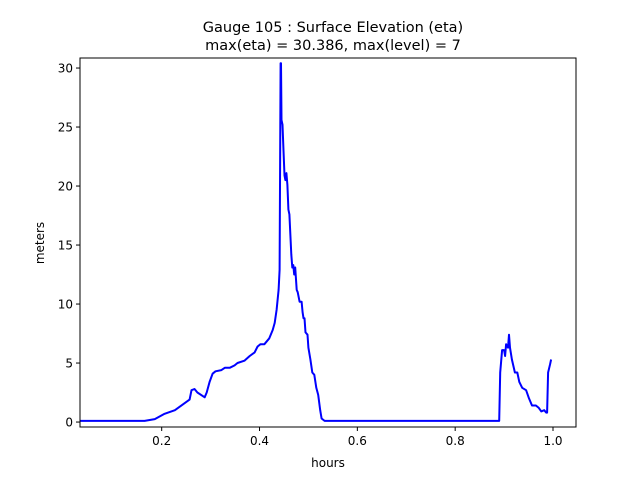 The height and width of the screenshot is (484, 640). Describe the element at coordinates (65, 246) in the screenshot. I see `y-tick-label: 15` at that location.